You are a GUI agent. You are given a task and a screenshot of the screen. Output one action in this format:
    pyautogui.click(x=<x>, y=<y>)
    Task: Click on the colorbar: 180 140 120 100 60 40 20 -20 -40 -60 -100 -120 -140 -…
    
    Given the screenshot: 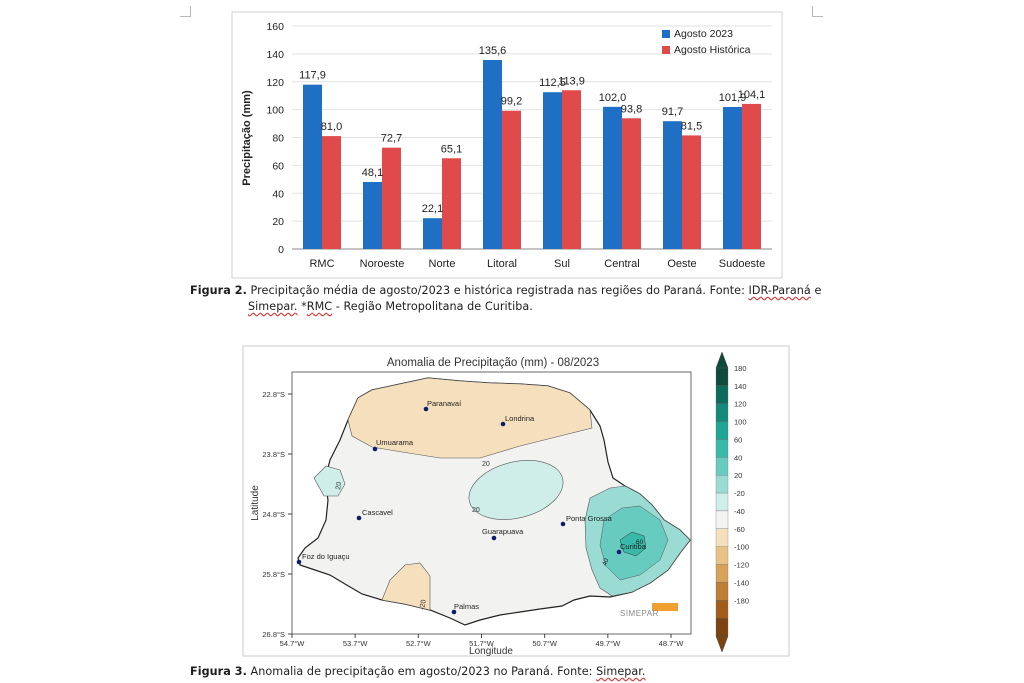 What is the action you would take?
    pyautogui.click(x=732, y=502)
    